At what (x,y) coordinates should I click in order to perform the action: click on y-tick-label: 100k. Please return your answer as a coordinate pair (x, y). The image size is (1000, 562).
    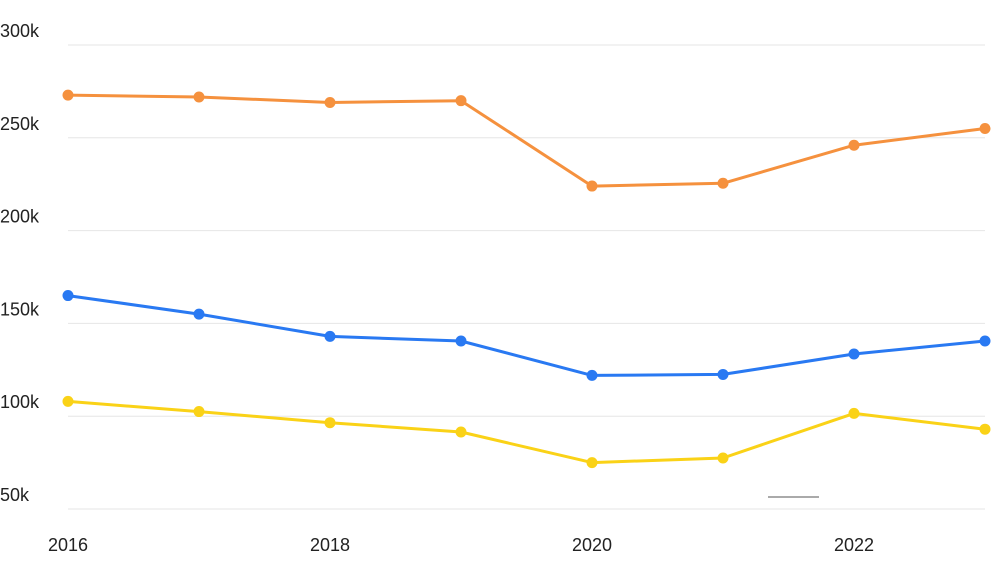
    Looking at the image, I should click on (20, 402).